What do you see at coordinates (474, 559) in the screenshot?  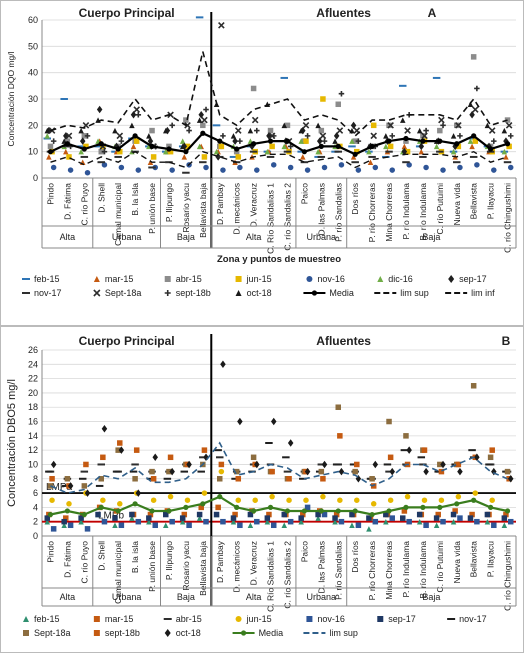 I see `x-tick-label: Bellavista` at bounding box center [474, 559].